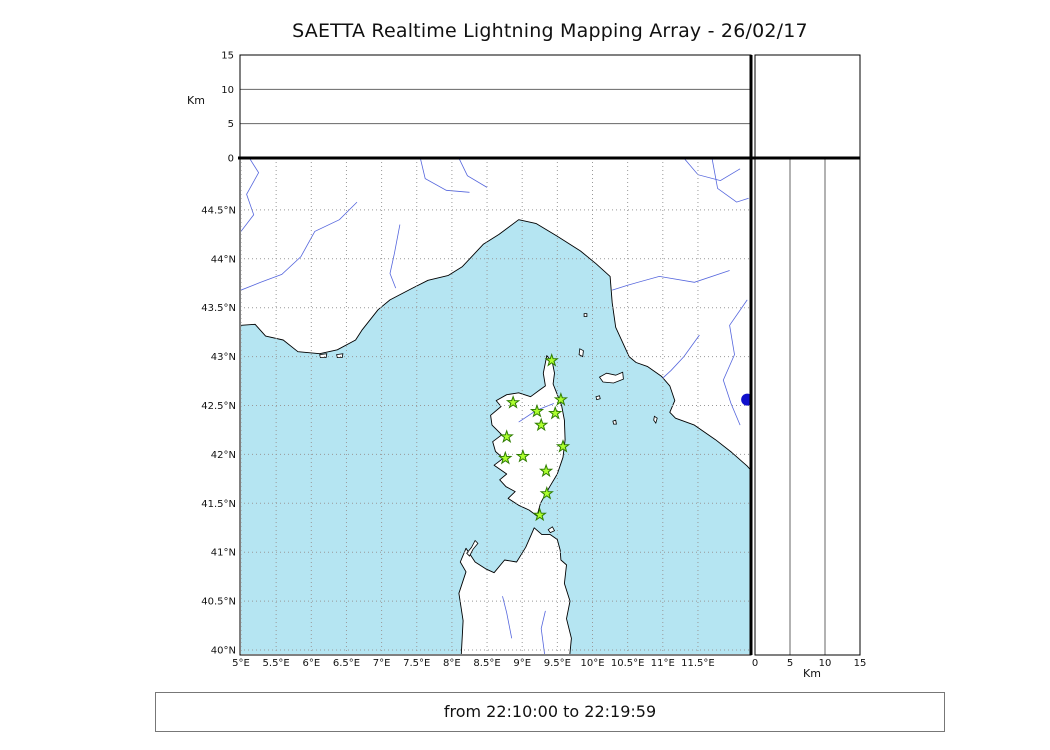  I want to click on altitude-panel-border, so click(495, 106).